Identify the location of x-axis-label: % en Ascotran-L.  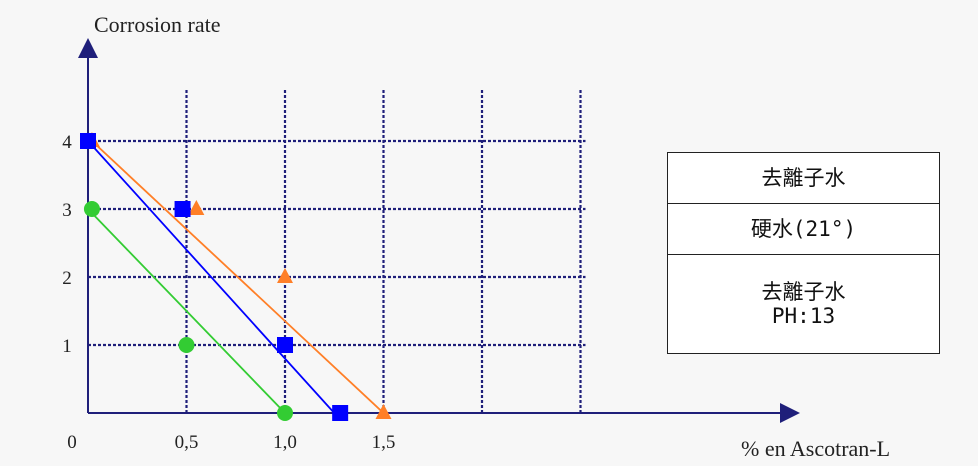
(815, 448).